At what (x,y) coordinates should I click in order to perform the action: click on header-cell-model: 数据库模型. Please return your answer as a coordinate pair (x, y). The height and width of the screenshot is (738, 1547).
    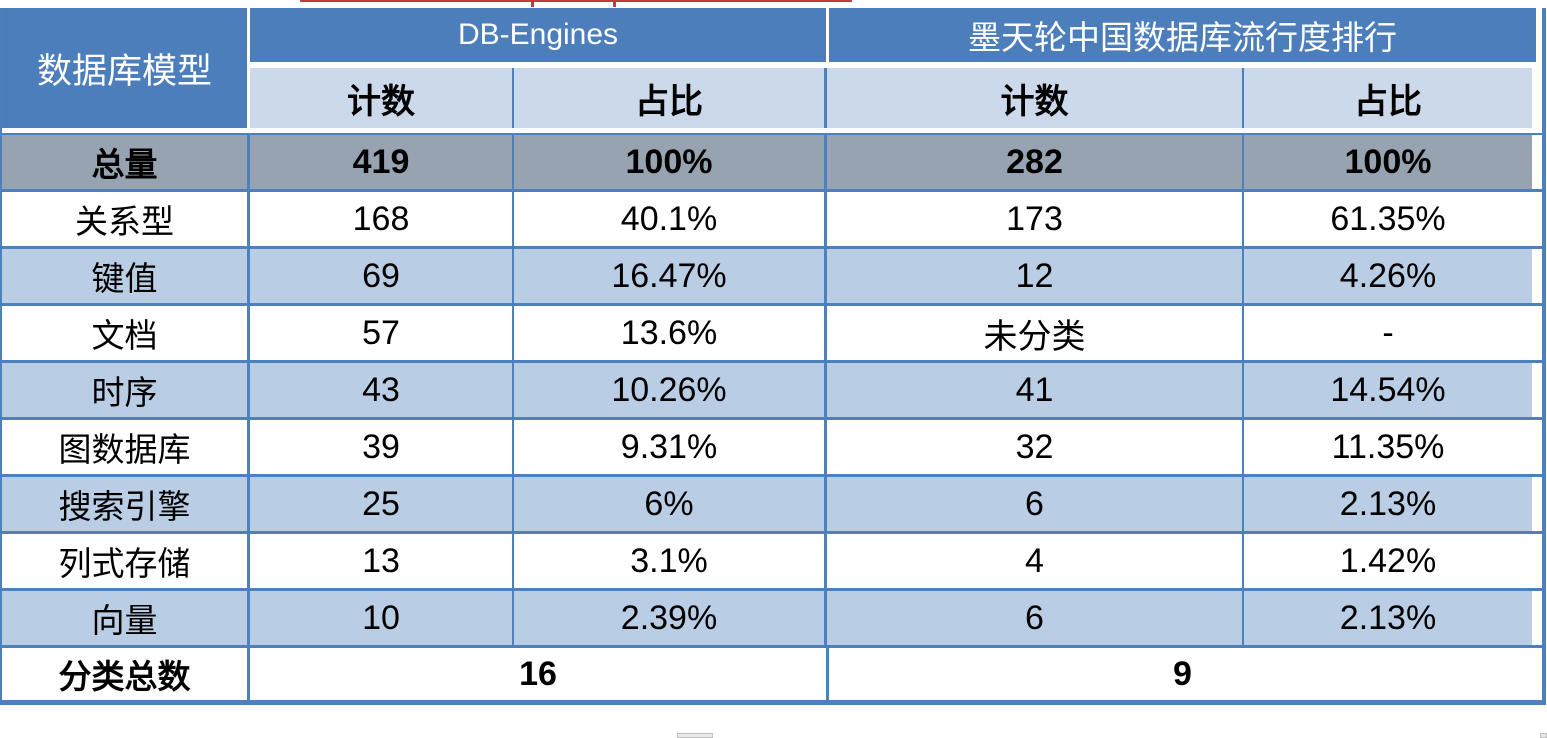
    Looking at the image, I should click on (126, 68).